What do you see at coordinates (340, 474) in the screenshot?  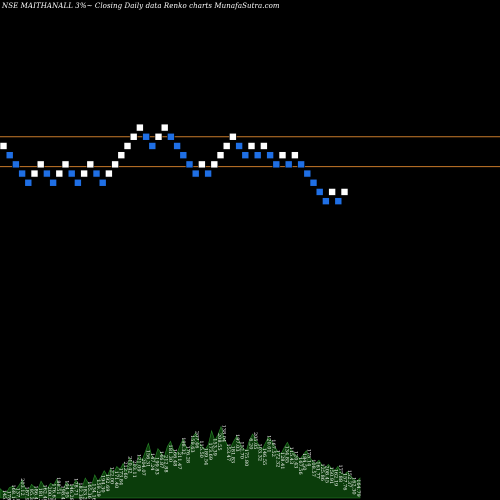 I see `volume-label: 177.88` at bounding box center [340, 474].